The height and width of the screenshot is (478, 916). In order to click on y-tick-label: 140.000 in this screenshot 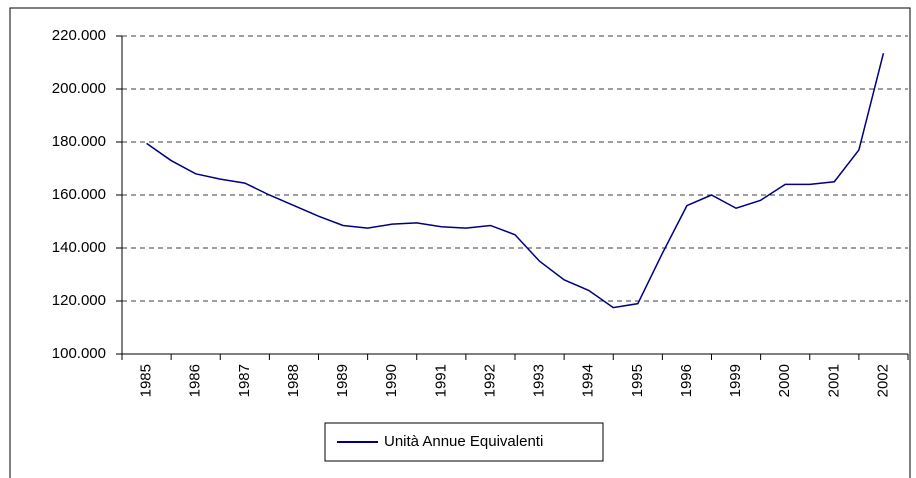, I will do `click(79, 247)`.